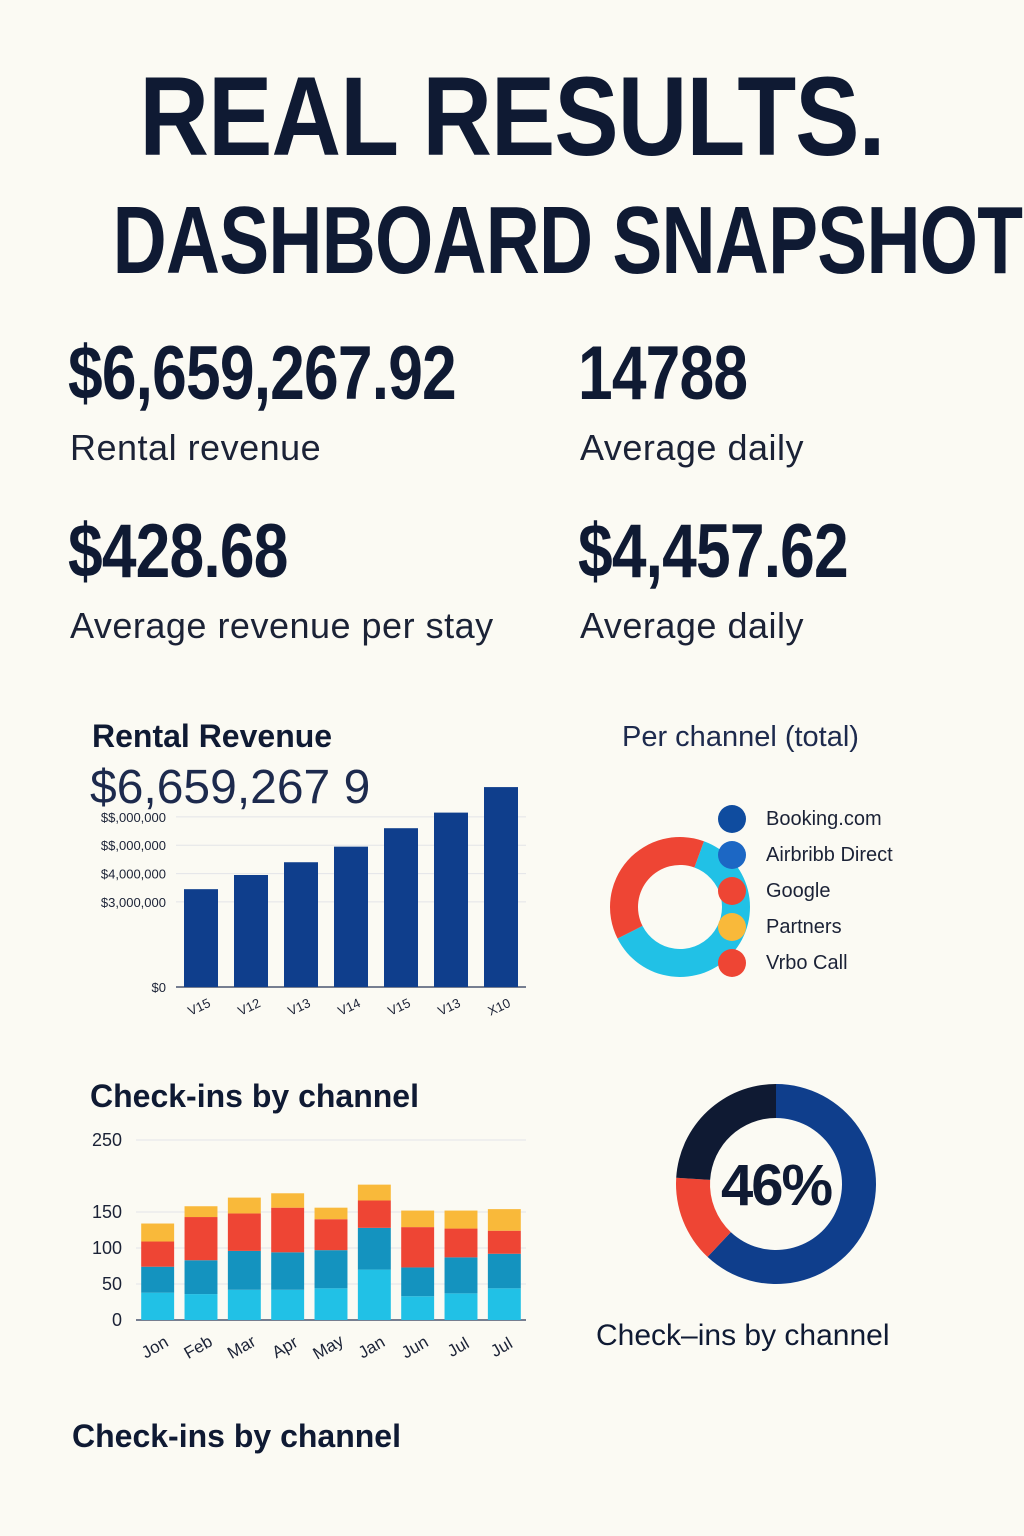  I want to click on per-channel-chart-title: Per channel (total), so click(740, 737).